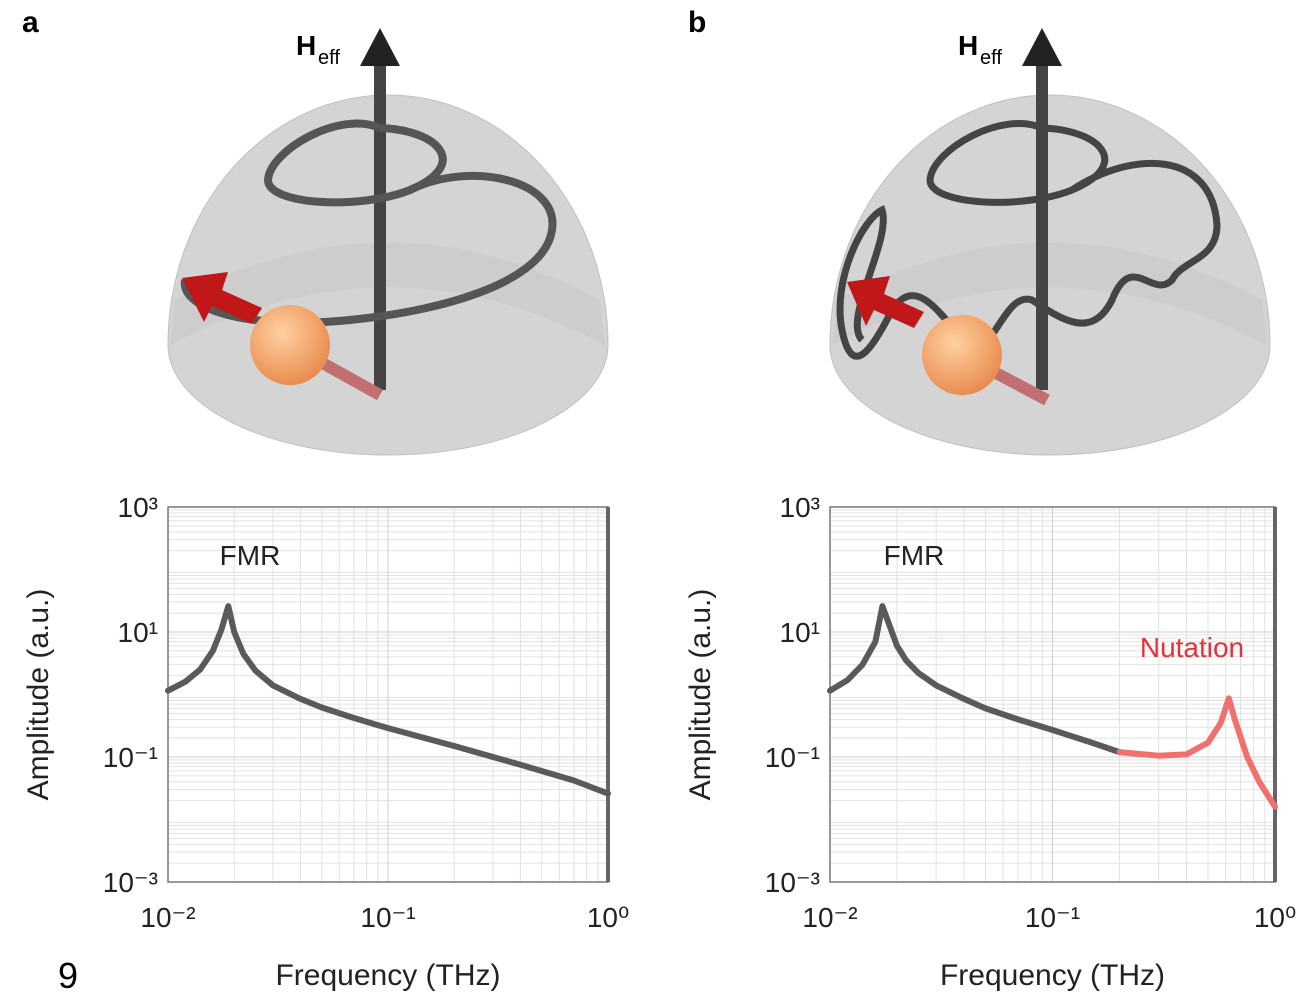 The height and width of the screenshot is (1002, 1298). Describe the element at coordinates (368, 223) in the screenshot. I see `precession-path` at that location.